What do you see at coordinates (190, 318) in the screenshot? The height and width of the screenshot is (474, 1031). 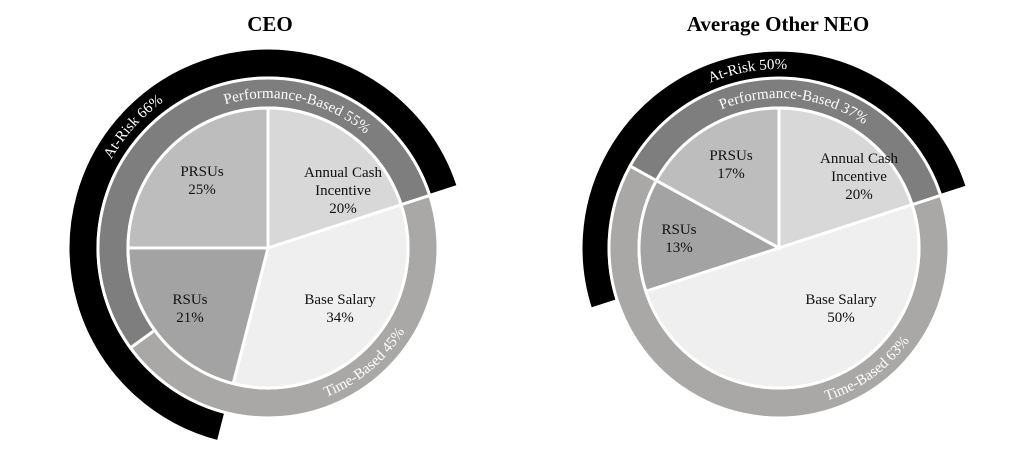 I see `slice-label-line: 21%` at bounding box center [190, 318].